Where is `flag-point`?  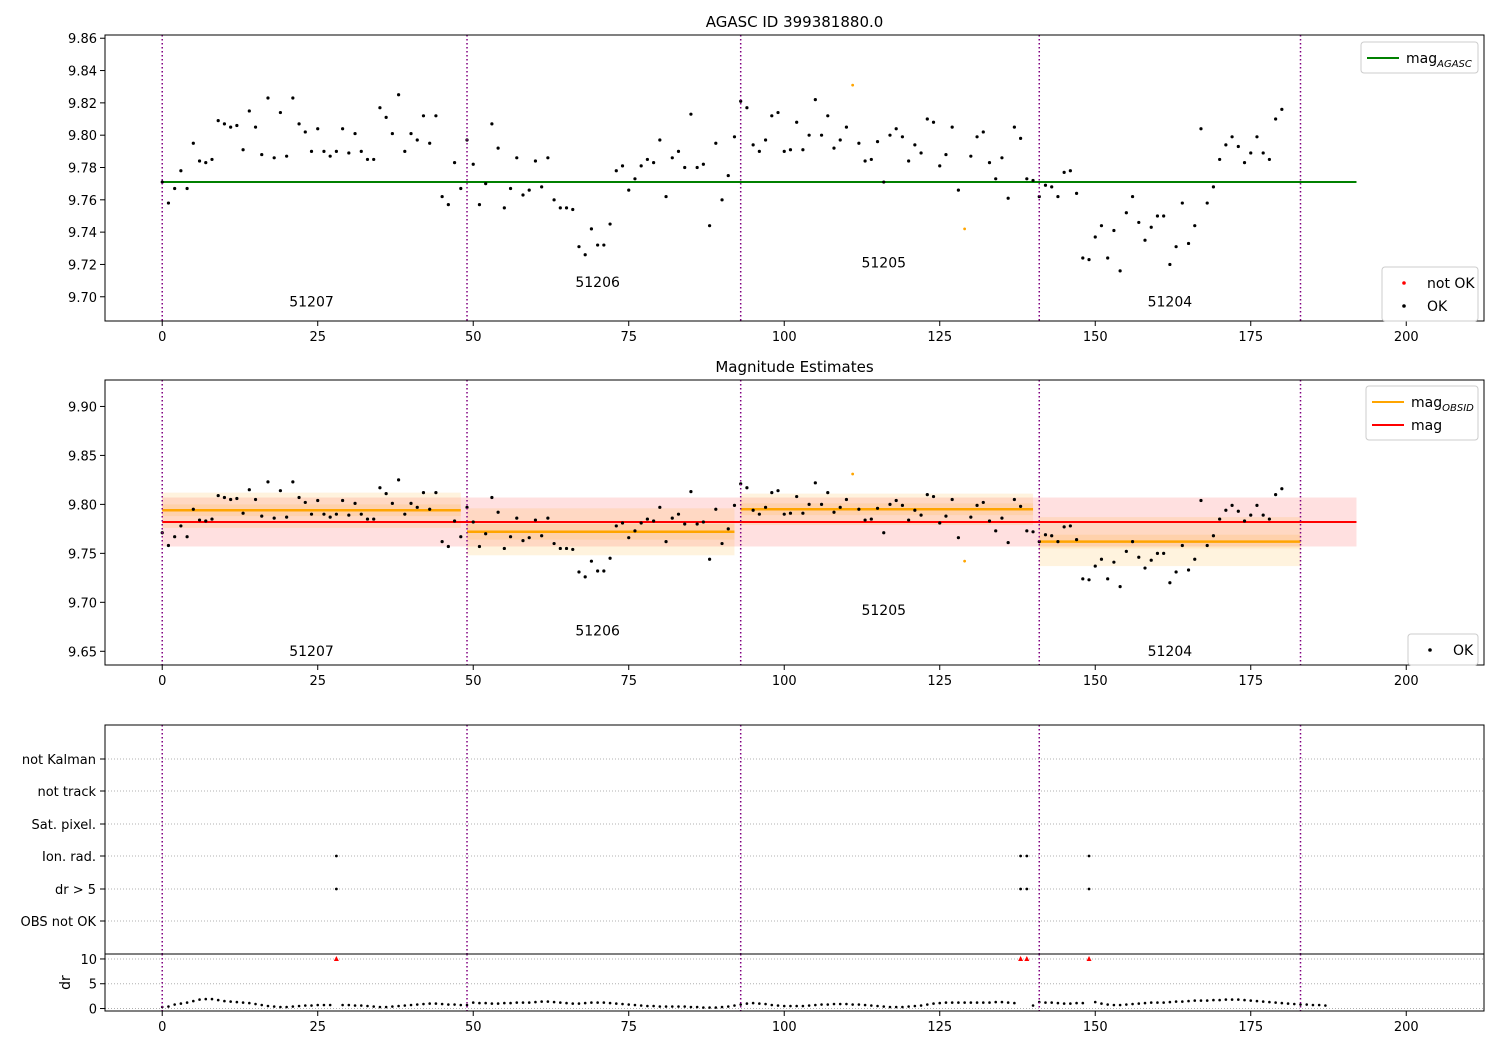
flag-point is located at coordinates (336, 889).